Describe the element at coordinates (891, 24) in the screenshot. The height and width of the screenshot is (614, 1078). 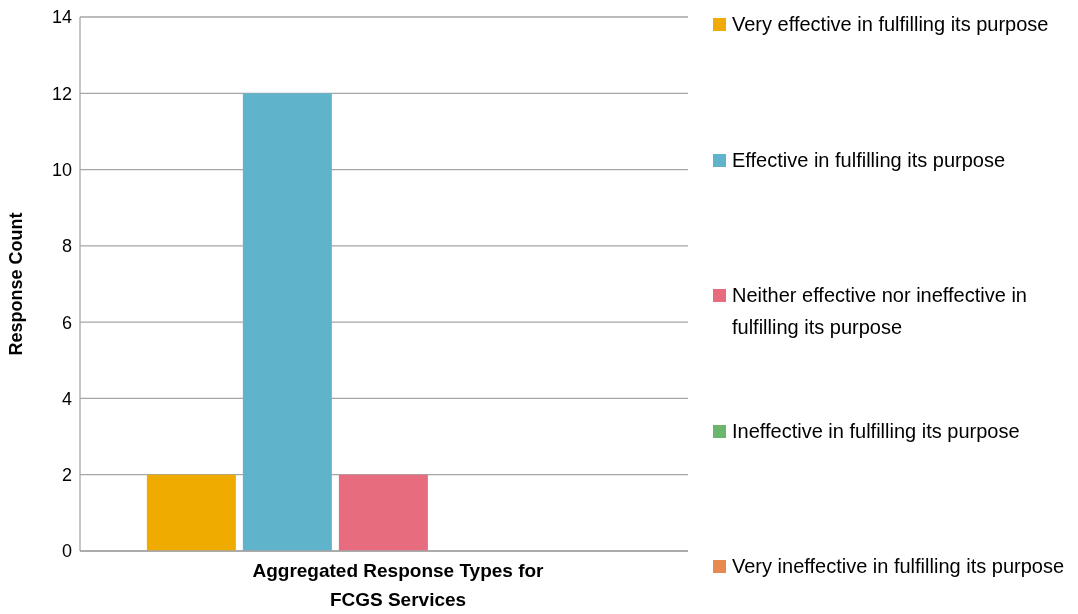
I see `legend-label: Very effective in fulfilling its purpose` at that location.